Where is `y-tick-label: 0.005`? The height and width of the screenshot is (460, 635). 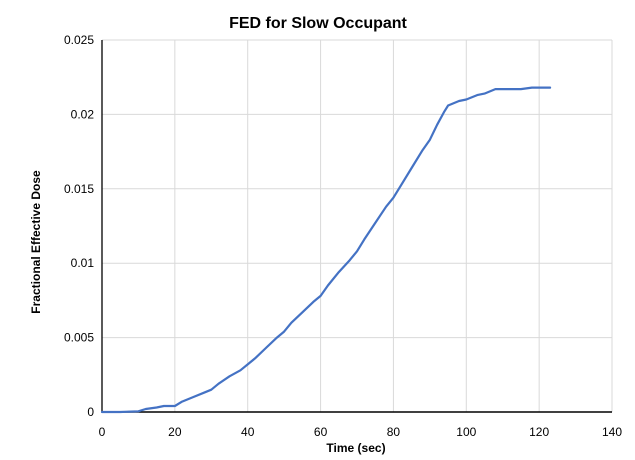 y-tick-label: 0.005 is located at coordinates (79, 338).